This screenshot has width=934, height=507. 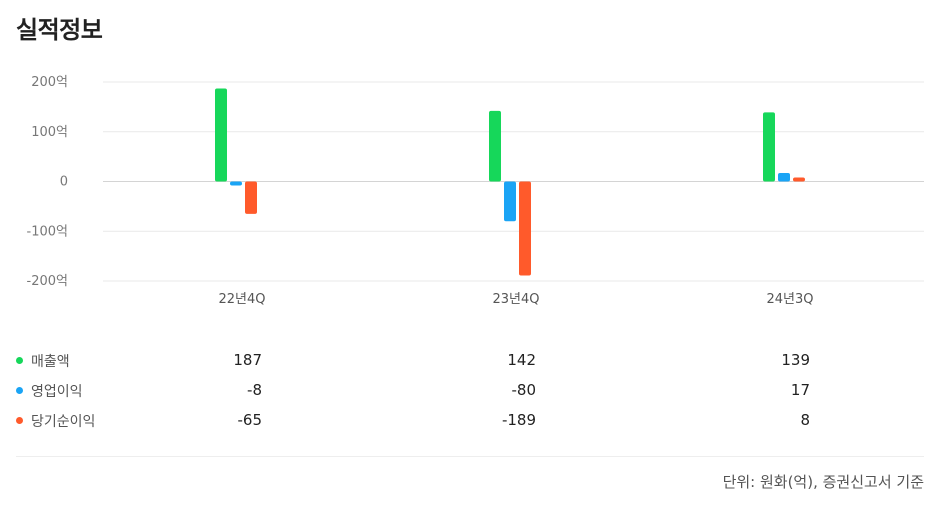 What do you see at coordinates (823, 482) in the screenshot?
I see `unit-note: 단위: 원화(억), 증권신고서 기준` at bounding box center [823, 482].